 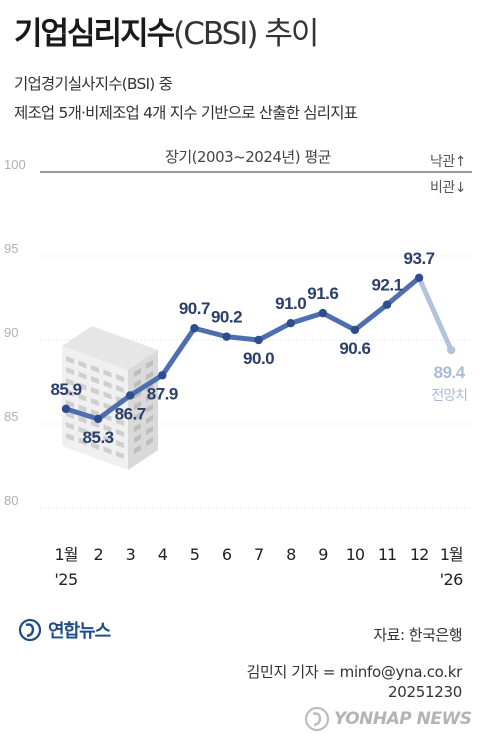 I want to click on yonhap-logo: 연합뉴스, so click(x=64, y=630).